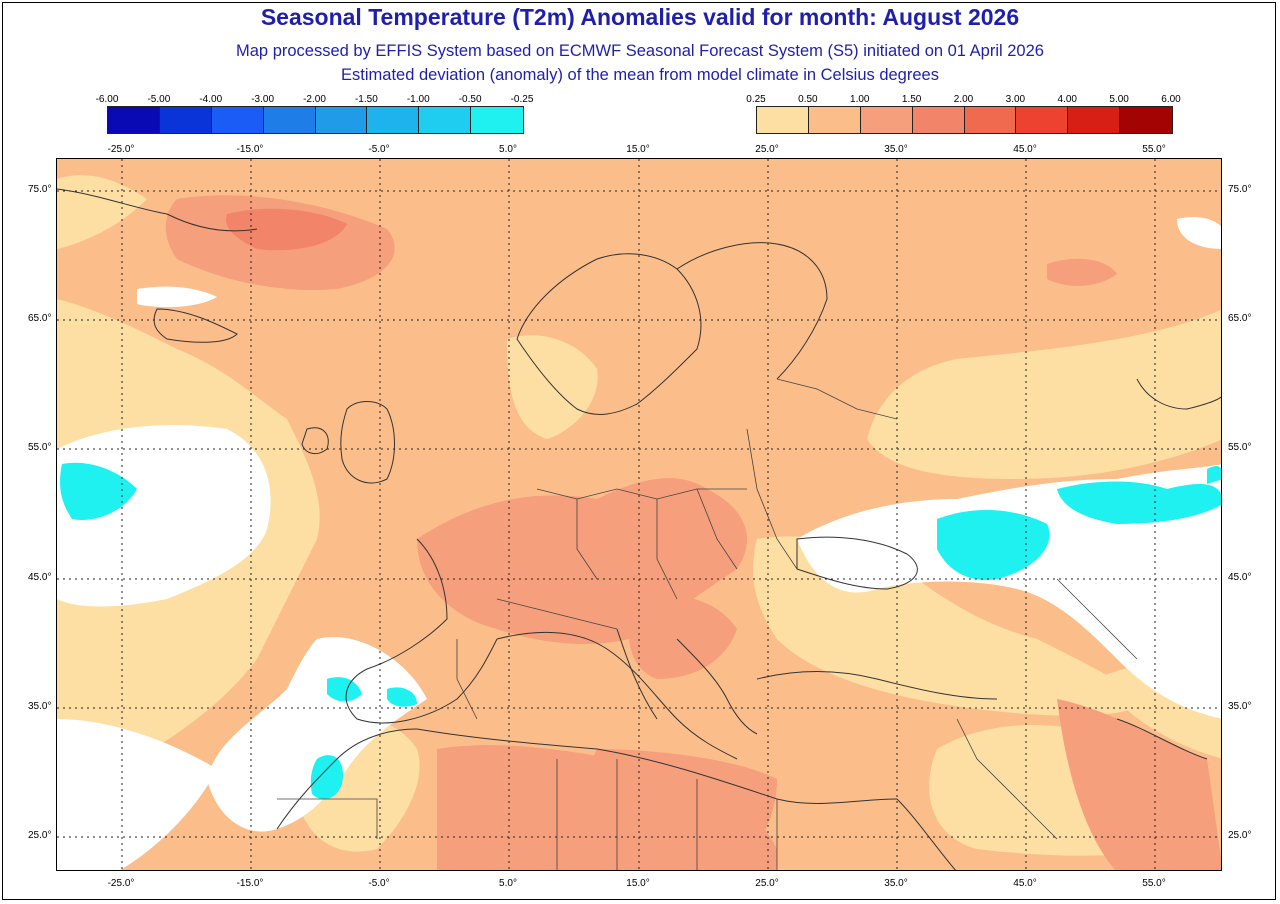 The image size is (1280, 904). Describe the element at coordinates (808, 99) in the screenshot. I see `legend-positive-label: 0.50` at that location.